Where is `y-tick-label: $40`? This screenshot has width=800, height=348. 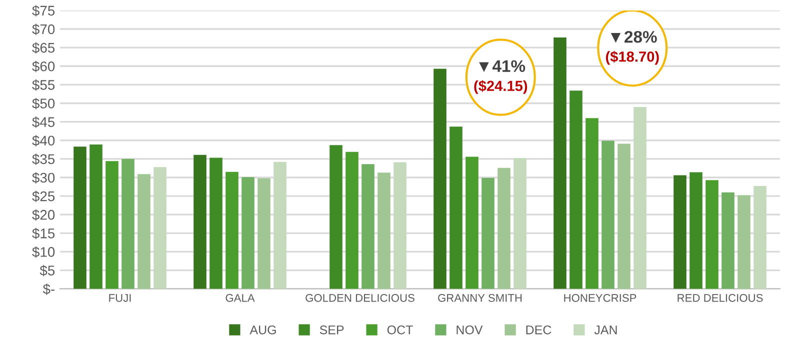 y-tick-label: $40 is located at coordinates (43, 140).